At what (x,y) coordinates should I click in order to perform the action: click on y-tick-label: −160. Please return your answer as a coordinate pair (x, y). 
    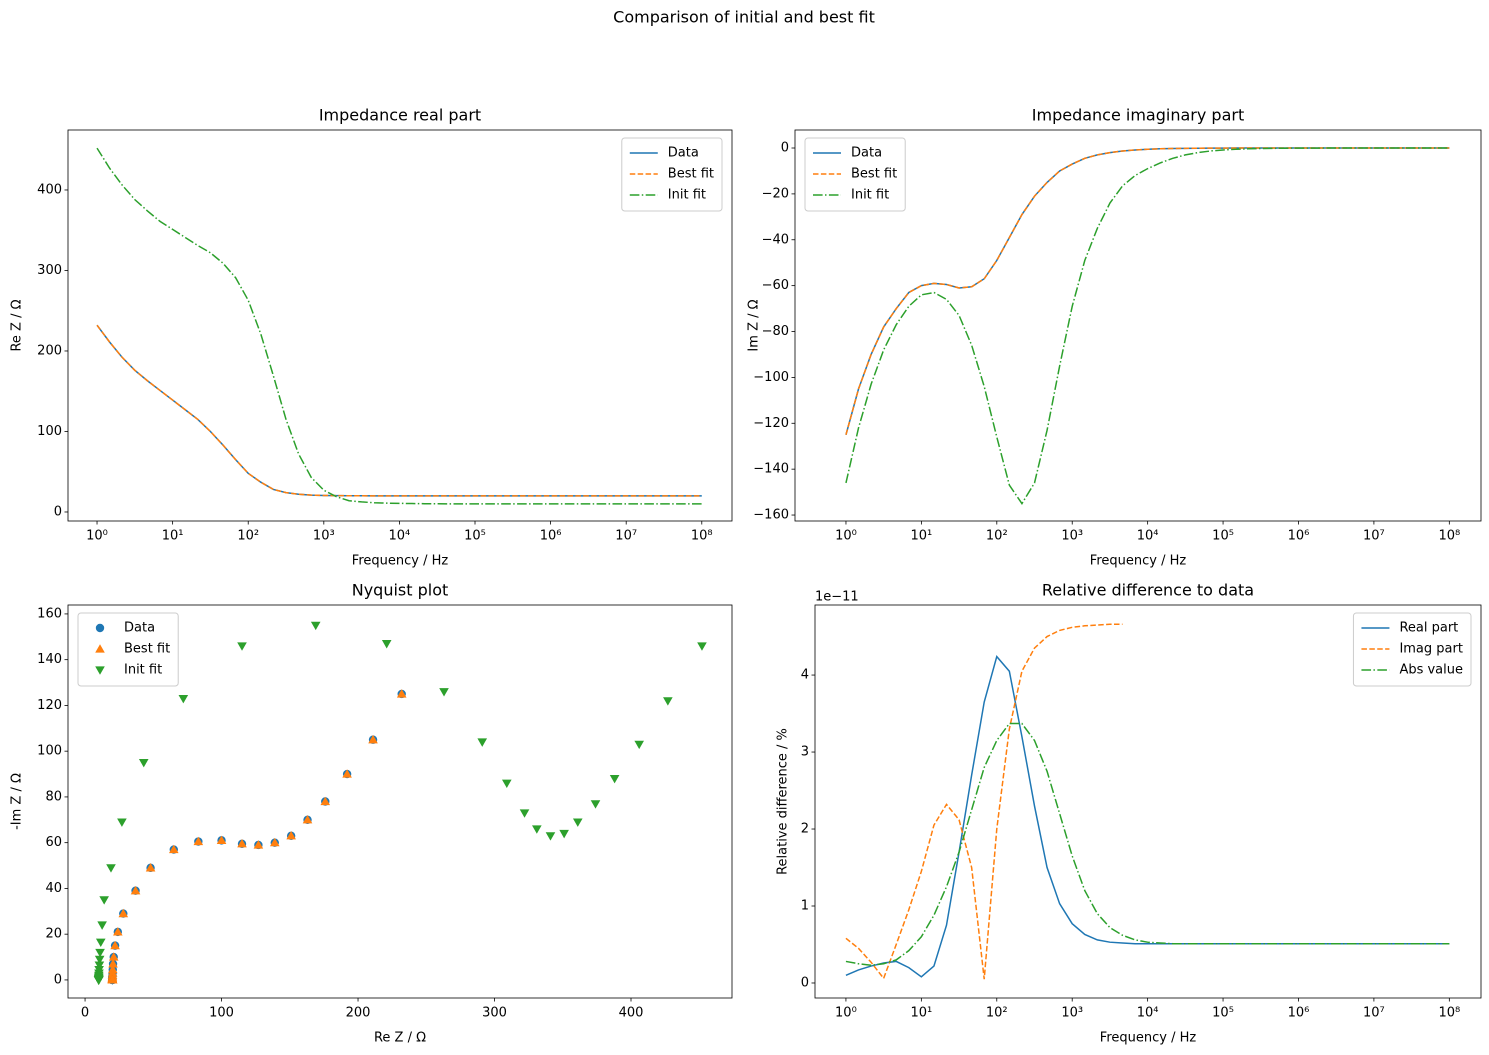
    Looking at the image, I should click on (771, 515).